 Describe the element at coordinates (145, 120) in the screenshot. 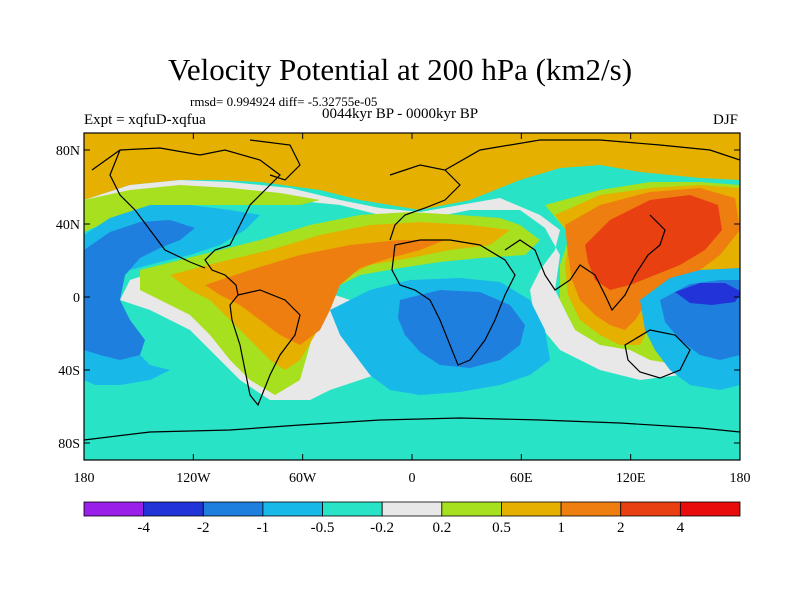

I see `experiment-label: Expt = xqfuD-xqfua` at that location.